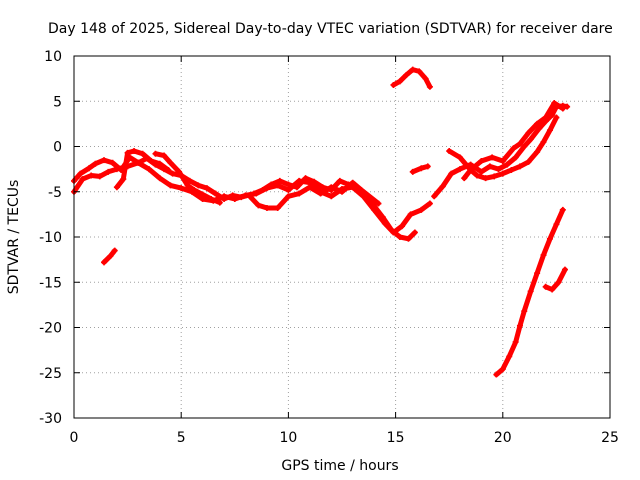  What do you see at coordinates (610, 438) in the screenshot?
I see `x-tick-label: 25` at bounding box center [610, 438].